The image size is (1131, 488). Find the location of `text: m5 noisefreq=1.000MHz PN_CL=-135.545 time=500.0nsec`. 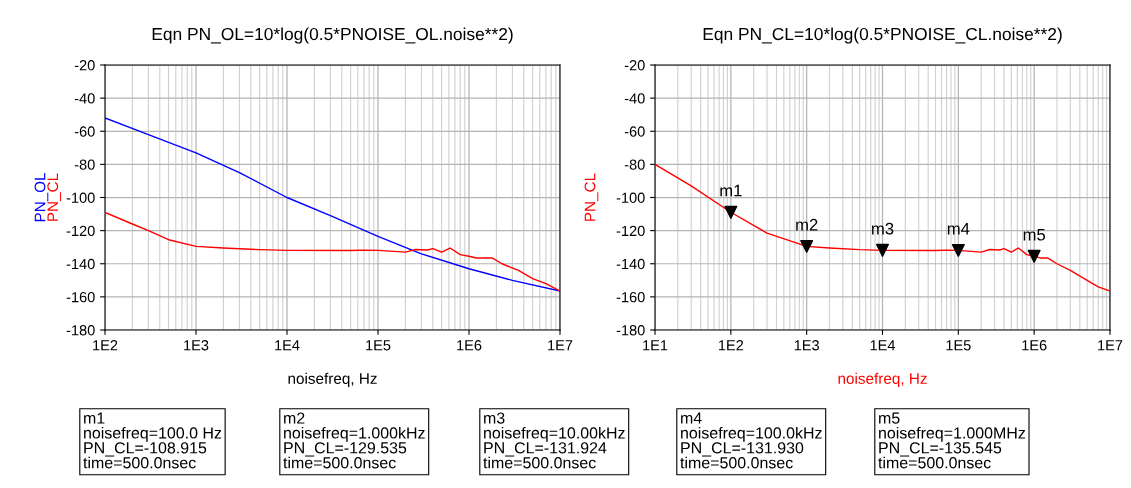

text: m5 noisefreq=1.000MHz PN_CL=-135.545 time=500.0nsec is located at coordinates (952, 440).